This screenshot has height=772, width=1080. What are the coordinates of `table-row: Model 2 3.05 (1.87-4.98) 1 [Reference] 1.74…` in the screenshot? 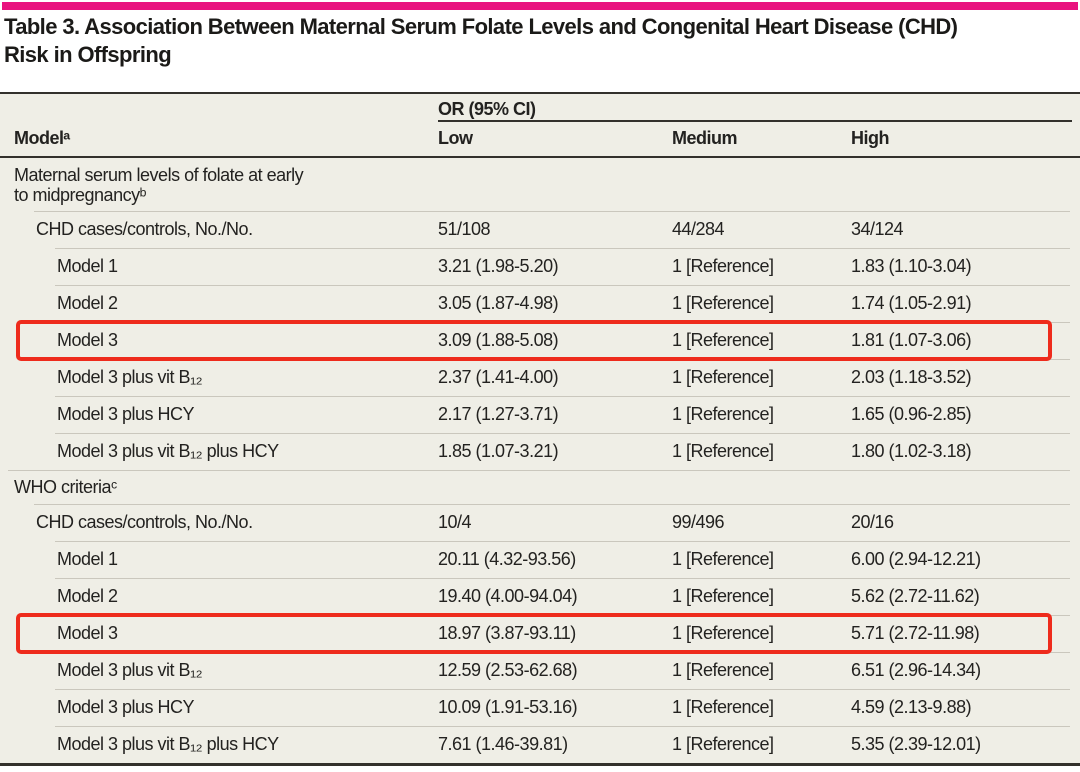 It's located at (540, 303).